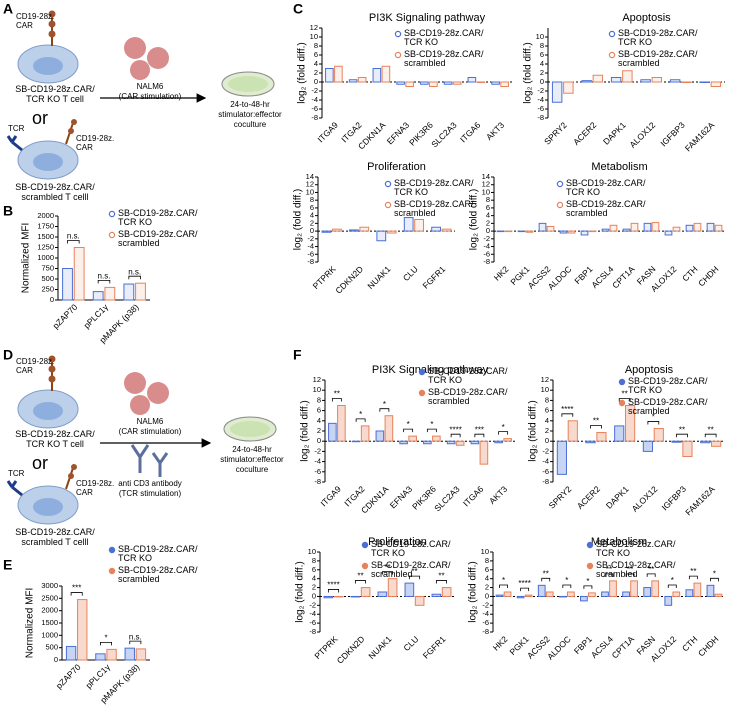 This screenshot has width=738, height=707. What do you see at coordinates (617, 497) in the screenshot?
I see `x-tick-label: DAPK1` at bounding box center [617, 497].